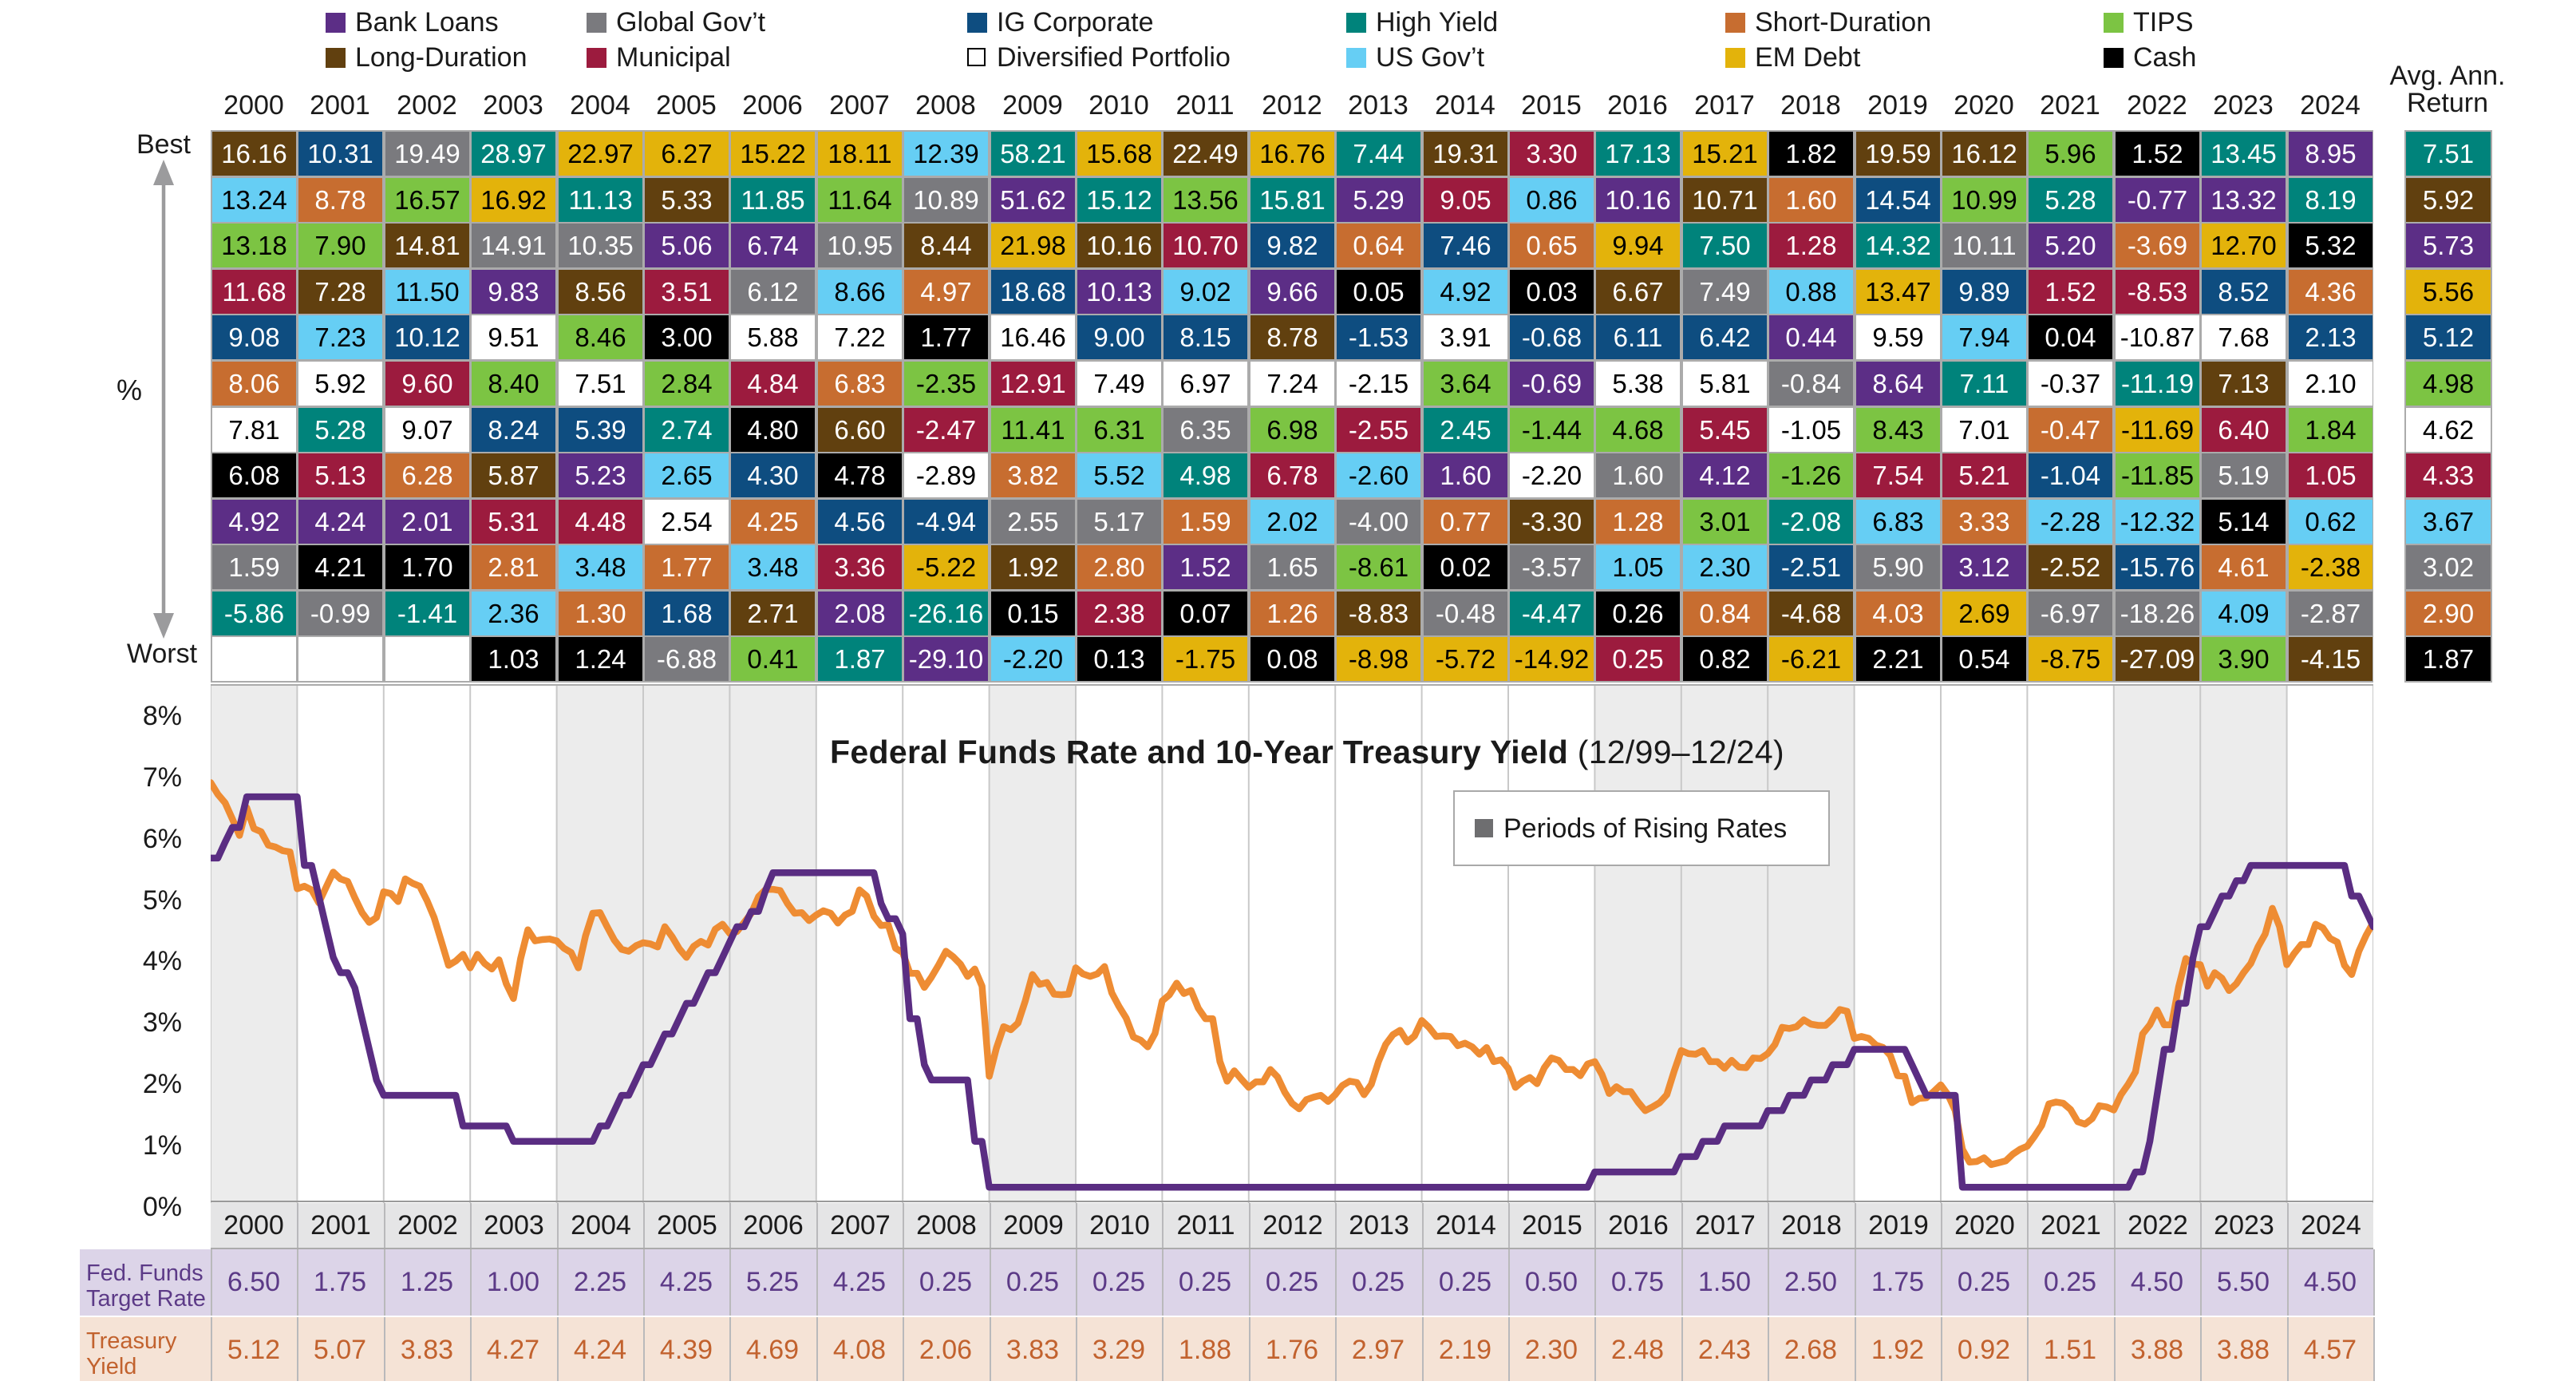 The image size is (2576, 1393). What do you see at coordinates (1645, 828) in the screenshot?
I see `svg-text: Periods of Rising Rates` at bounding box center [1645, 828].